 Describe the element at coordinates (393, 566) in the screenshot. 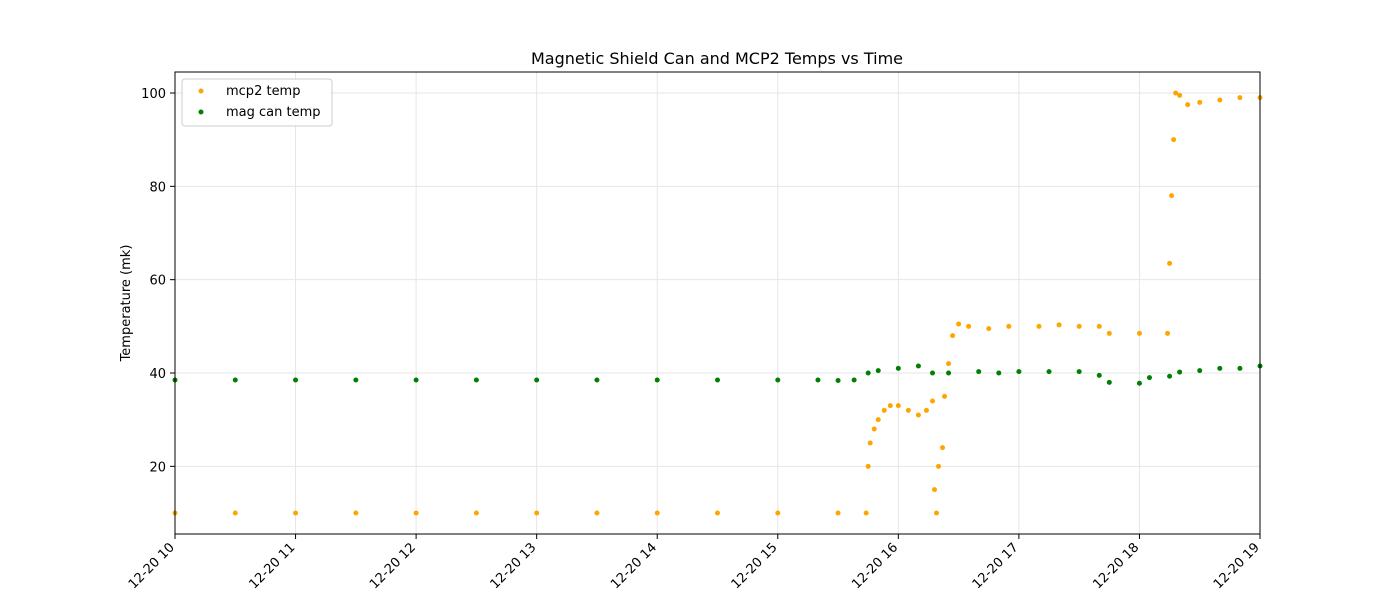

I see `x-tick-label: 12-20 12` at that location.